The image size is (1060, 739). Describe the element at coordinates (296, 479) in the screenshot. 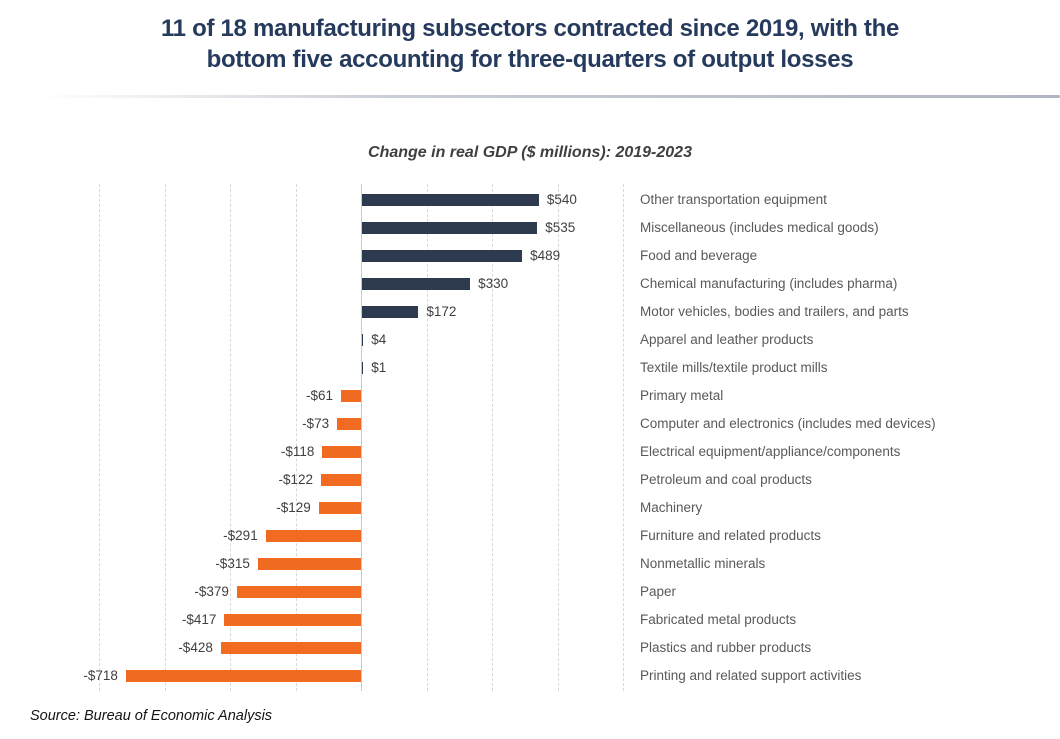

I see `value-label: -$122` at that location.